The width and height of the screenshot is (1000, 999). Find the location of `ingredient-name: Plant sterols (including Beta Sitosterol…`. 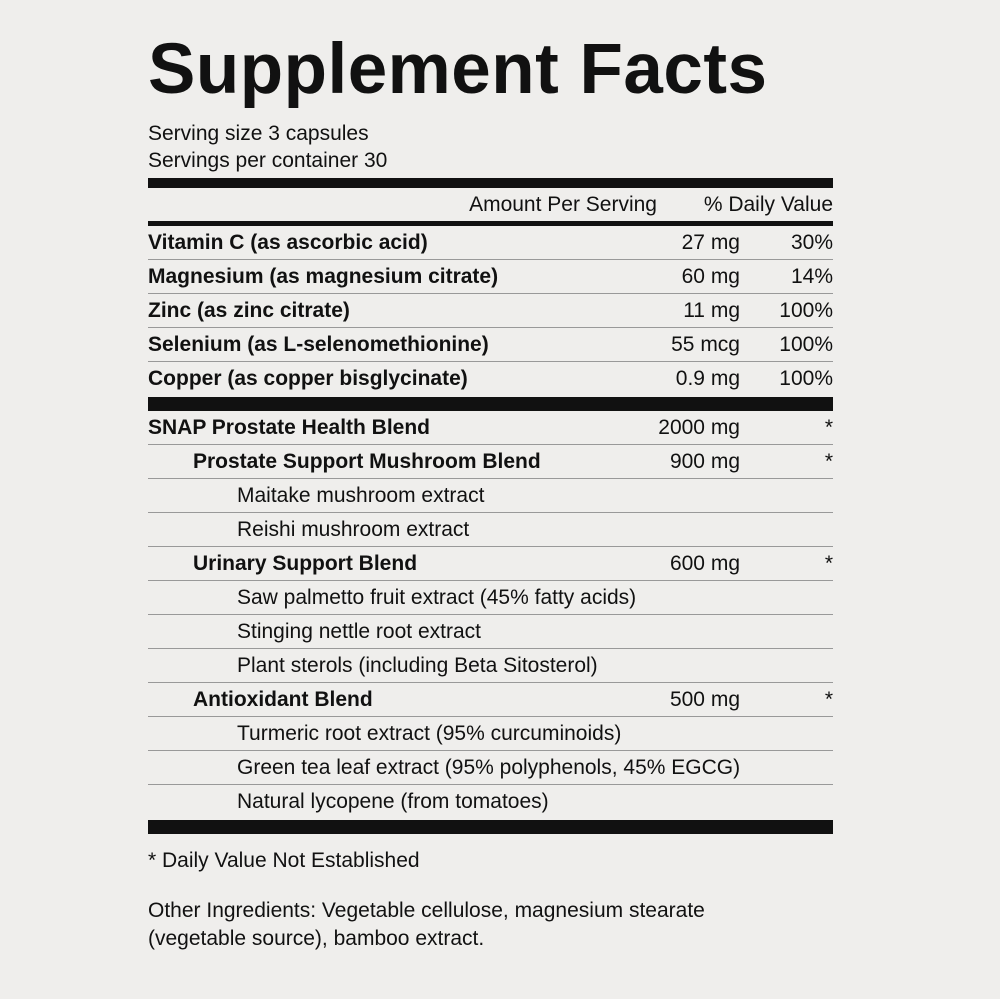

ingredient-name: Plant sterols (including Beta Sitosterol… is located at coordinates (417, 665).